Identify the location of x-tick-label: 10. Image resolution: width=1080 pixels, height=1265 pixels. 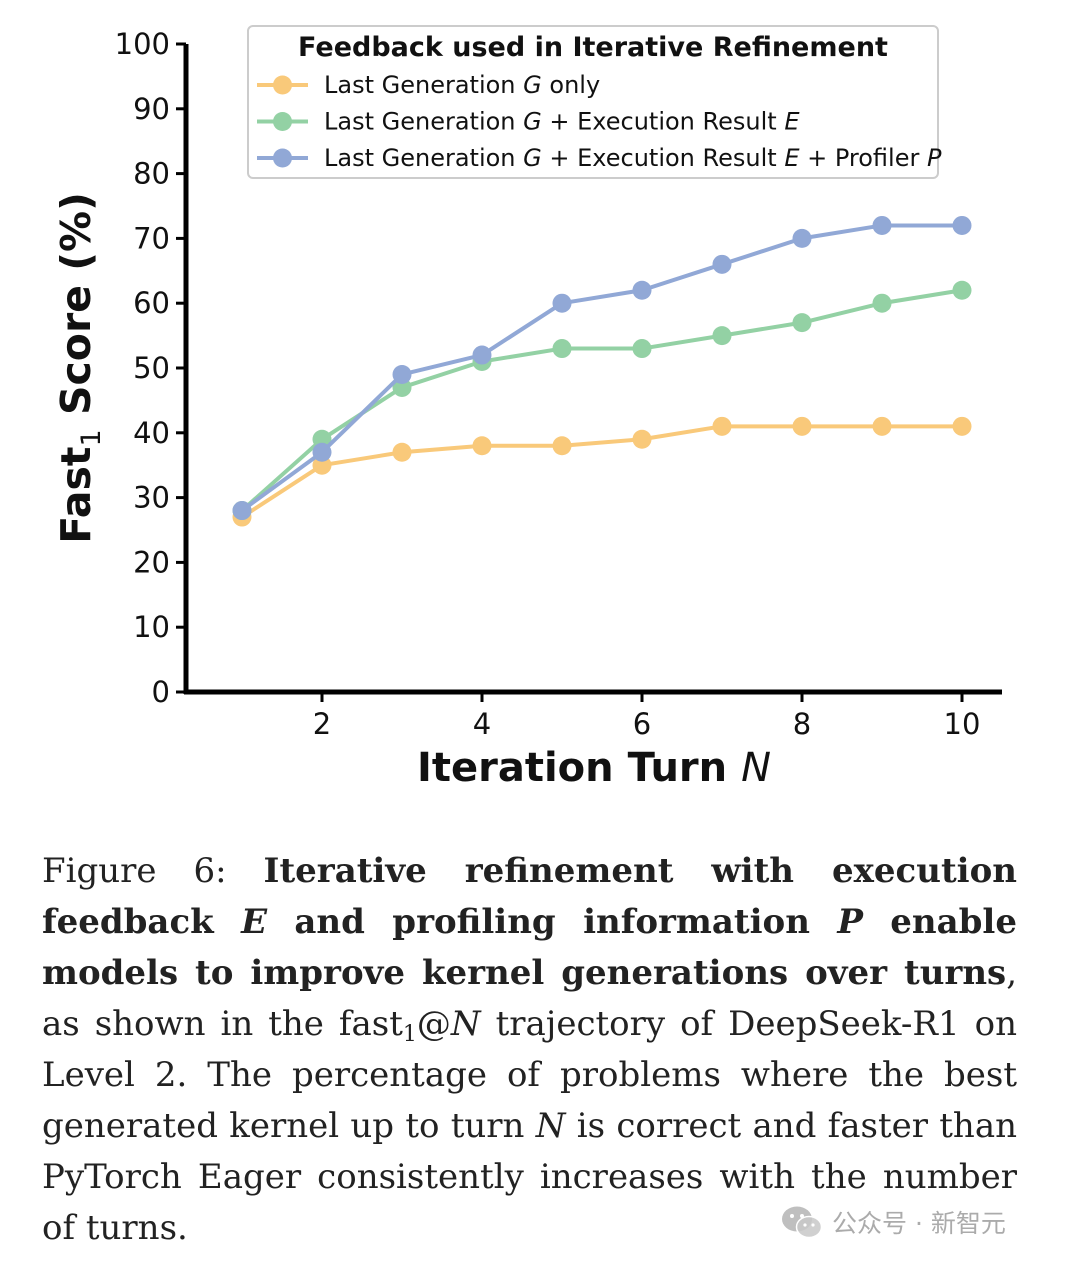
(962, 724).